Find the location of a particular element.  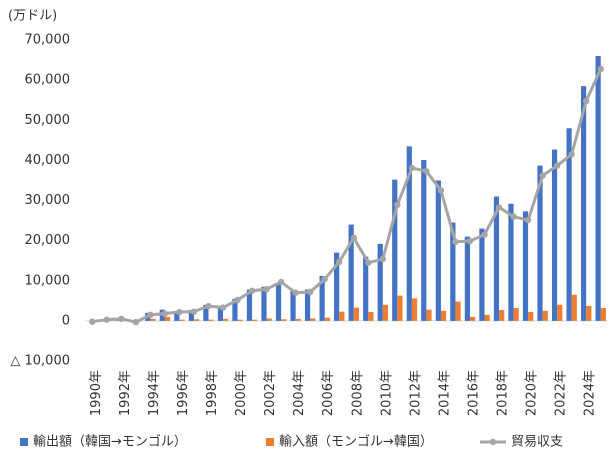

x-tick-label: 1992年 is located at coordinates (125, 393).